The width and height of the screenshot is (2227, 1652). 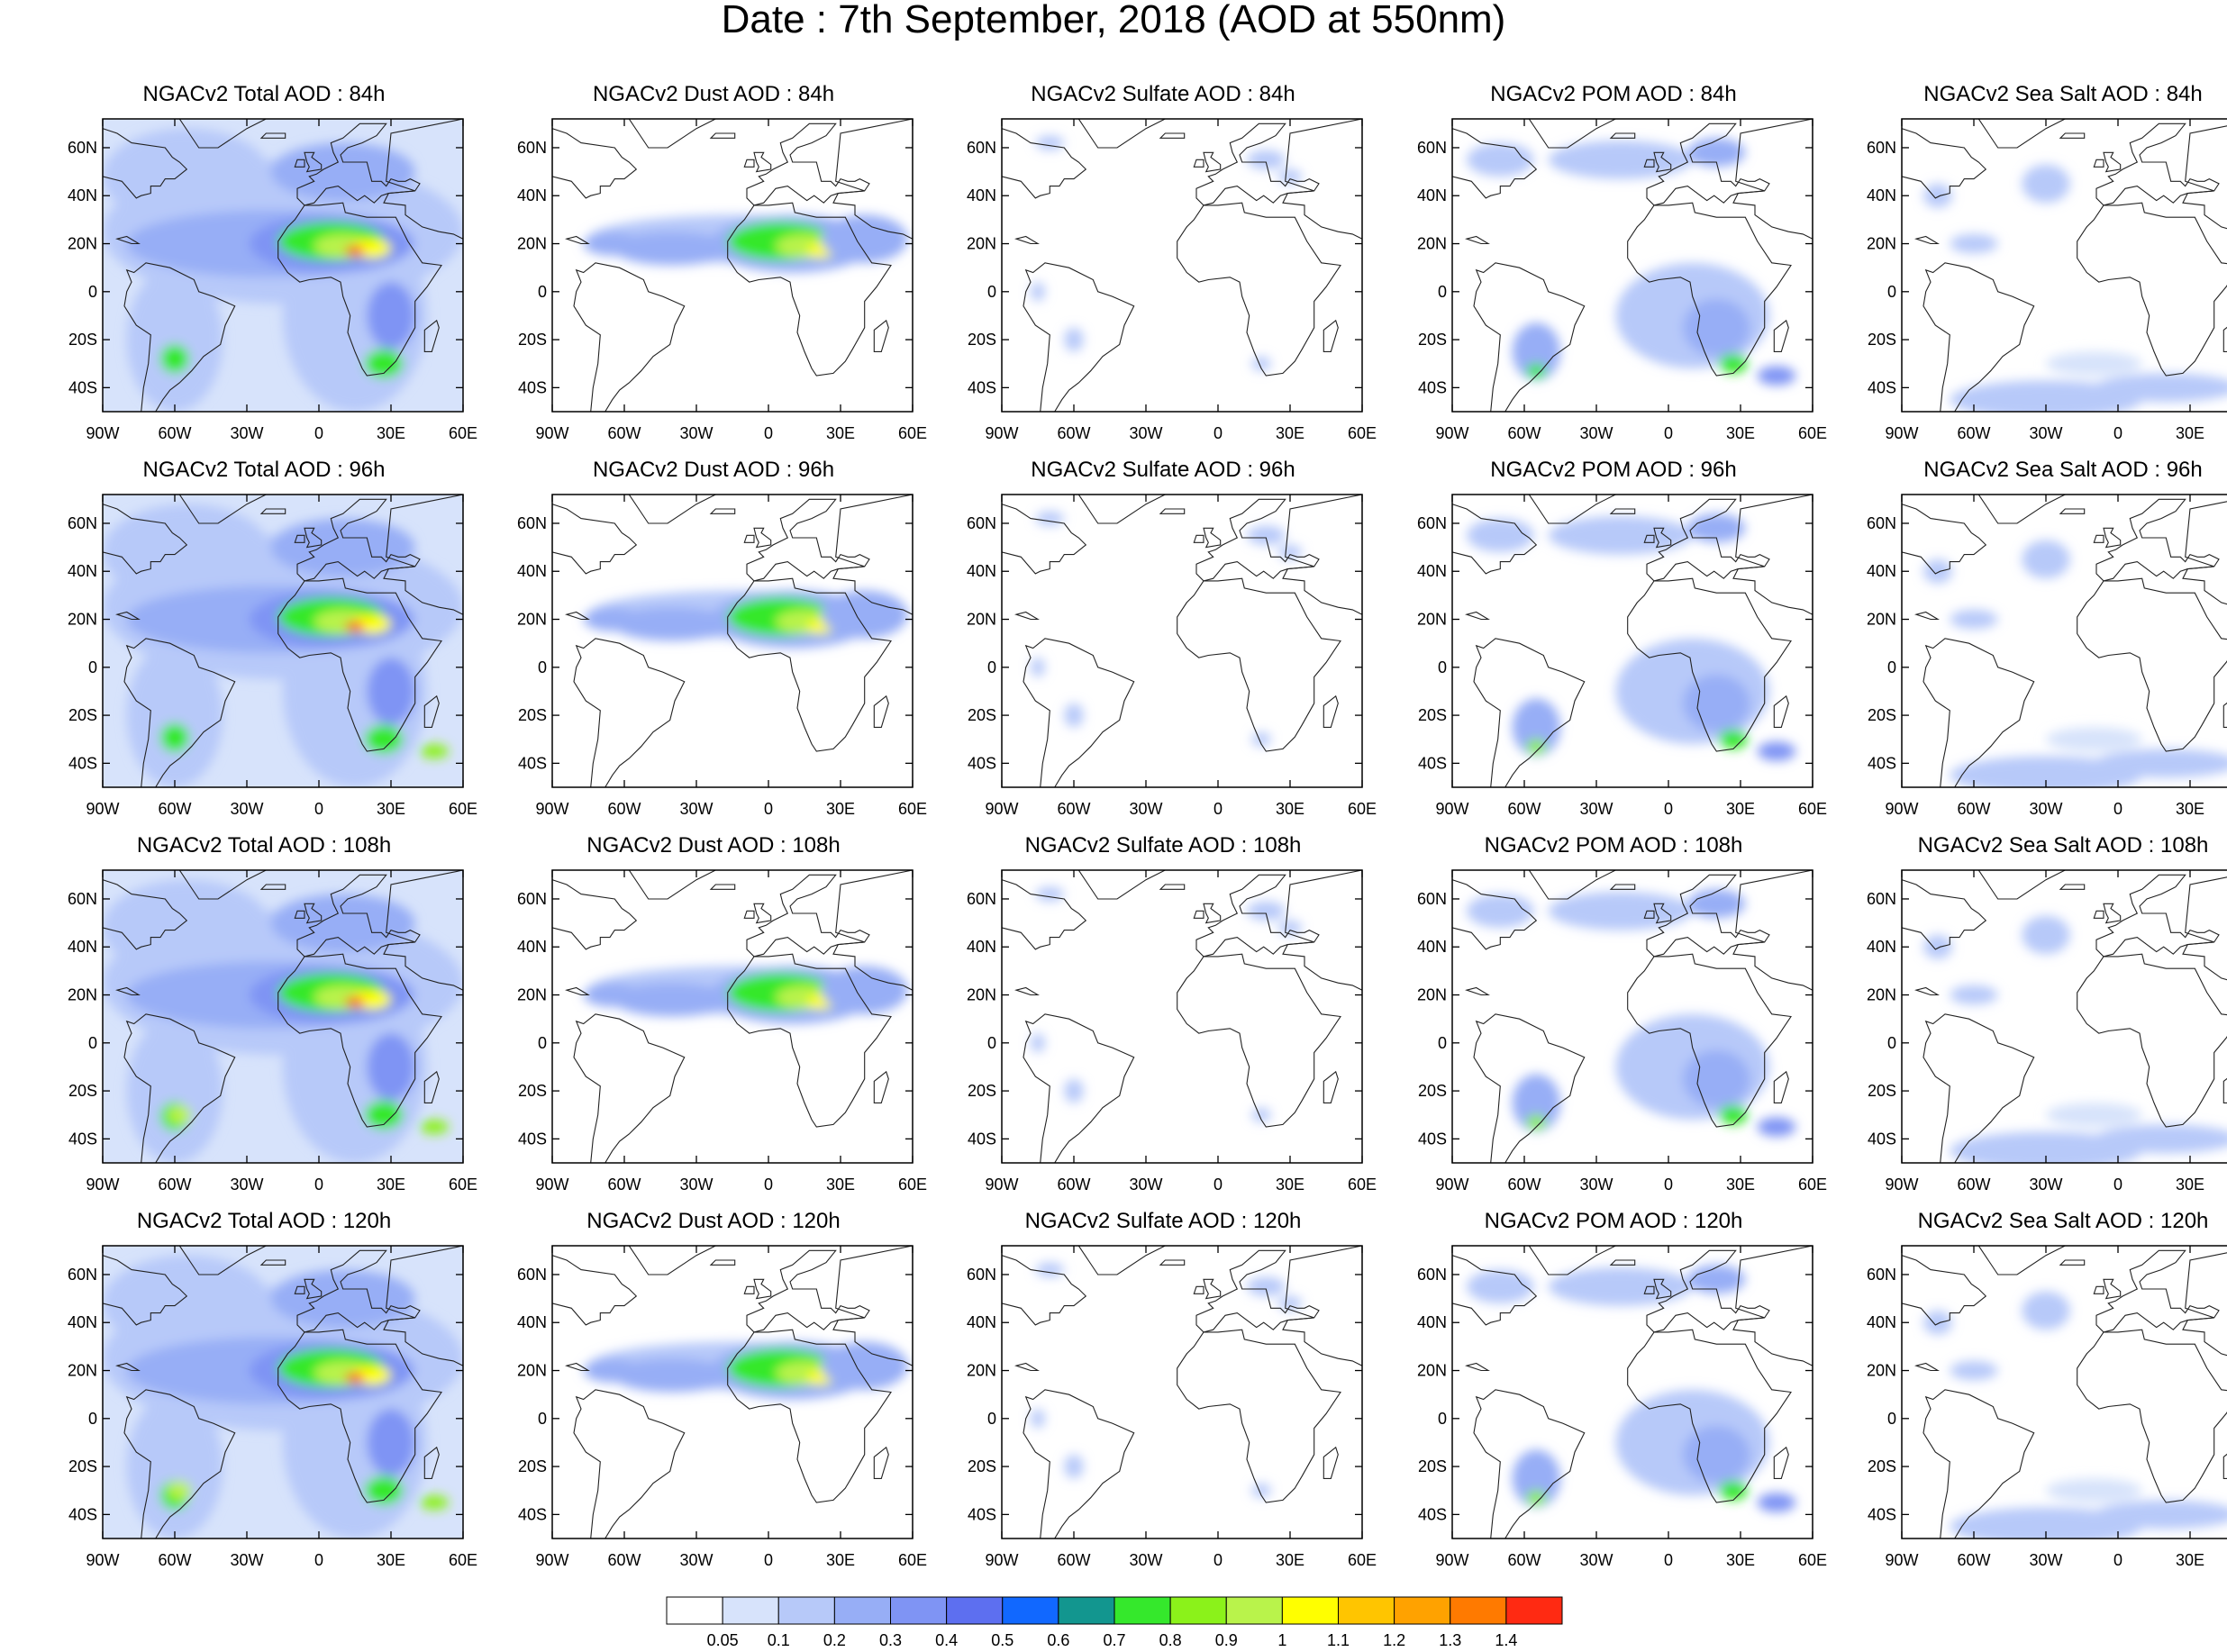 What do you see at coordinates (1163, 94) in the screenshot?
I see `panel-title: NGACv2 Sulfate AOD : 84h` at bounding box center [1163, 94].